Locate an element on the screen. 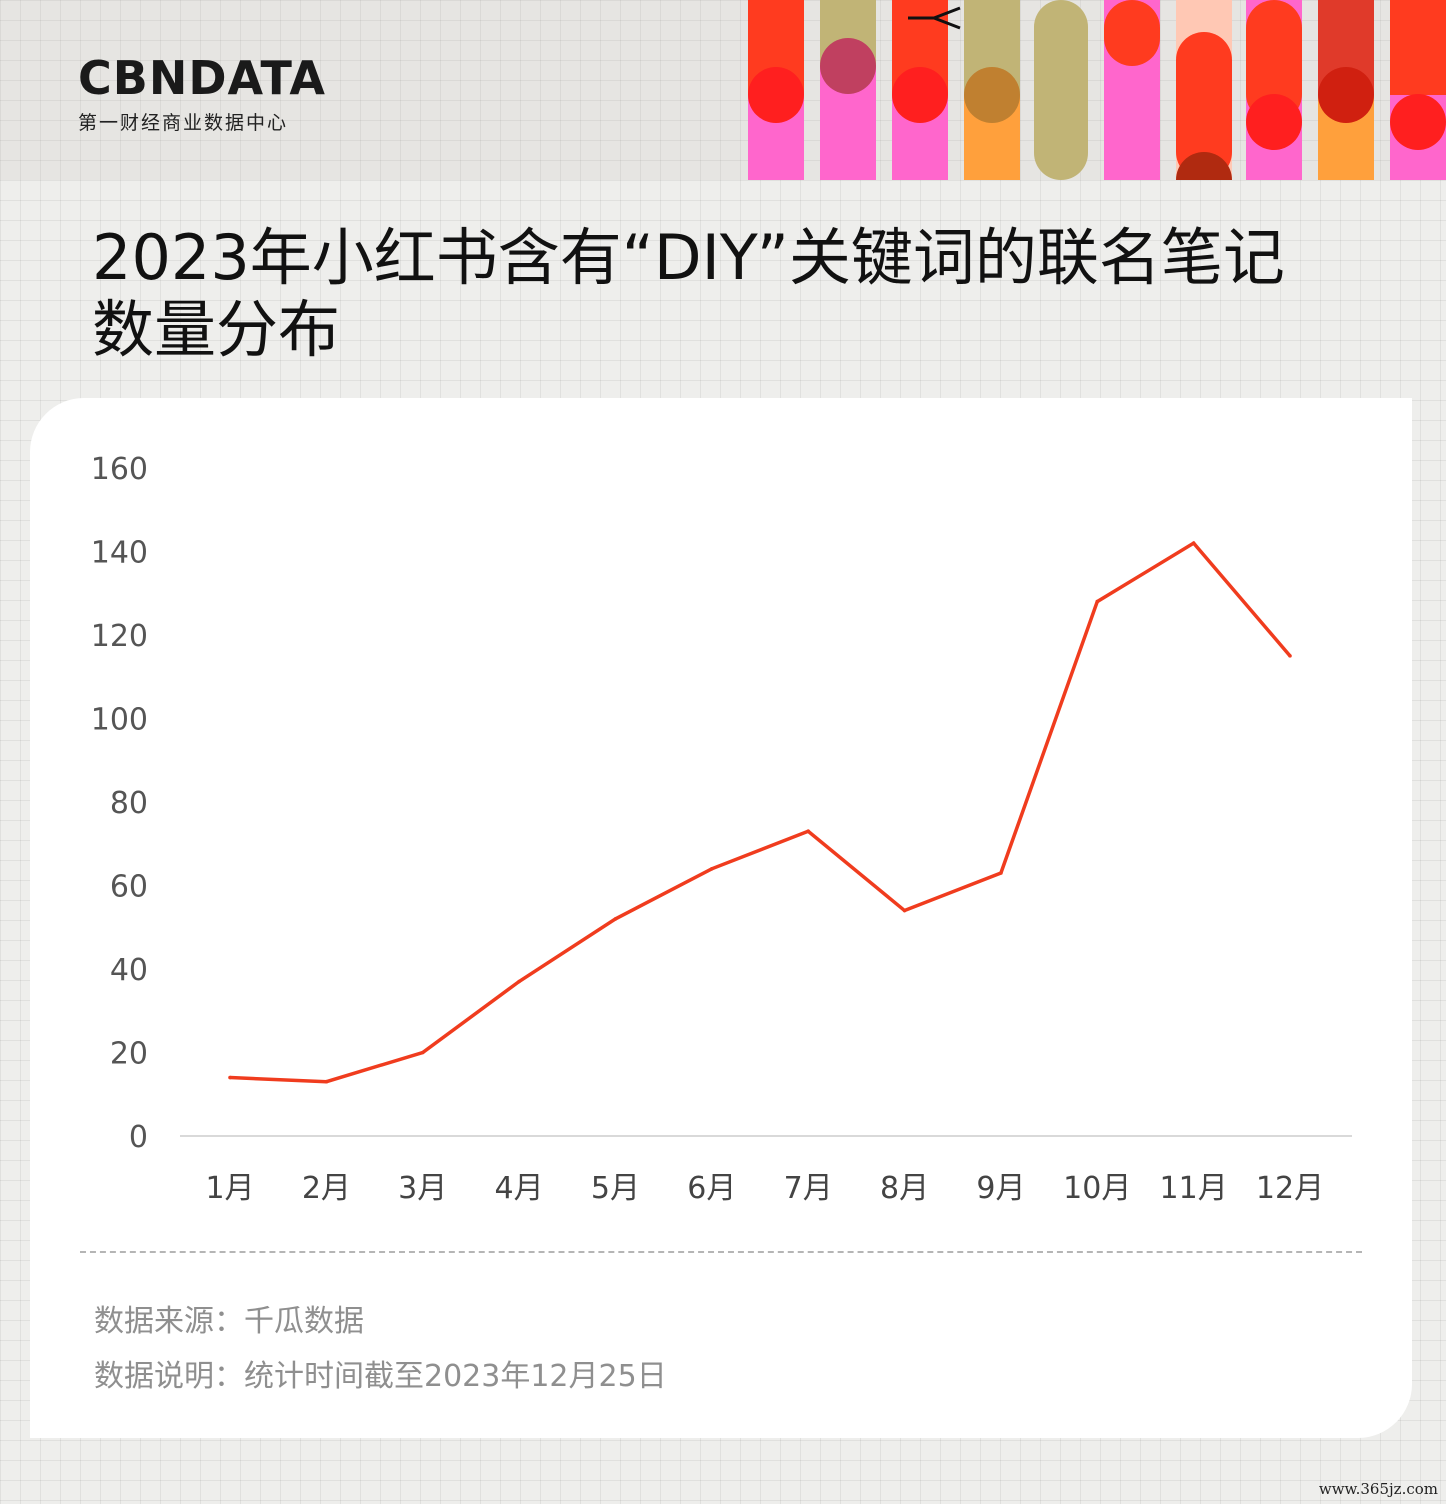 The width and height of the screenshot is (1446, 1504). x-tick-label: 5月 is located at coordinates (615, 1188).